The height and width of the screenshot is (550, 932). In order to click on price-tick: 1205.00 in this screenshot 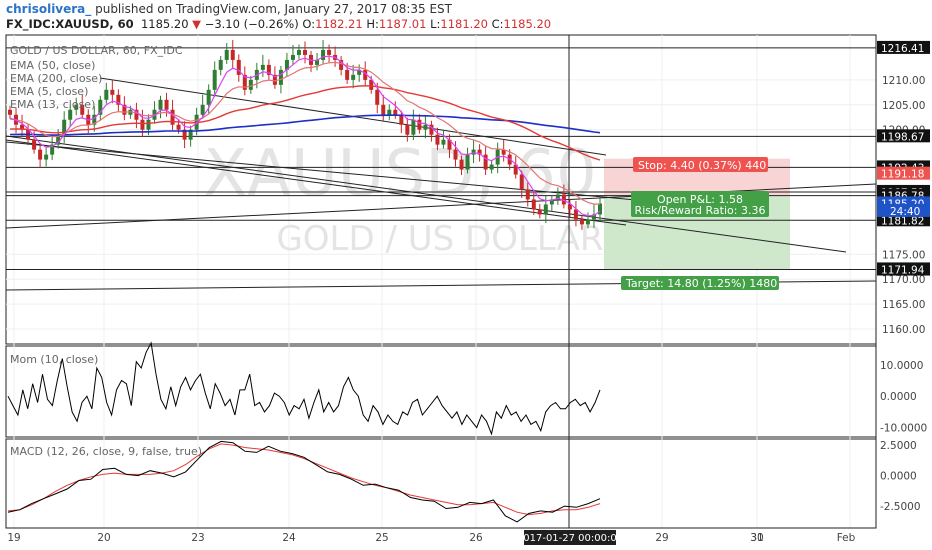, I will do `click(903, 106)`.